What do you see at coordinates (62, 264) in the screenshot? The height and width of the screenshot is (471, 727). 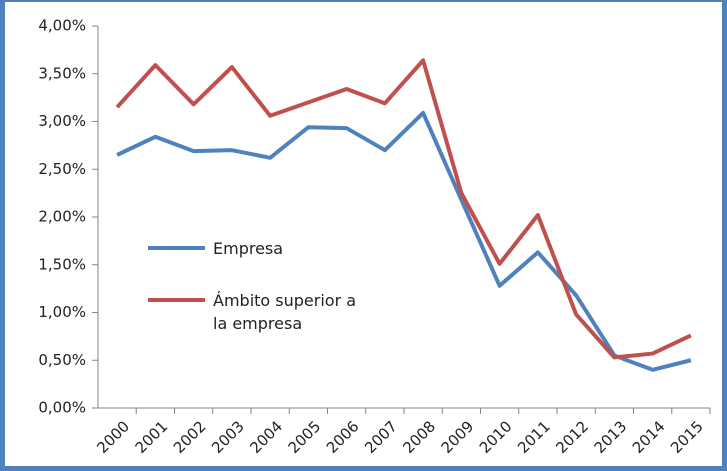 I see `y-tick-label: 1,50%` at bounding box center [62, 264].